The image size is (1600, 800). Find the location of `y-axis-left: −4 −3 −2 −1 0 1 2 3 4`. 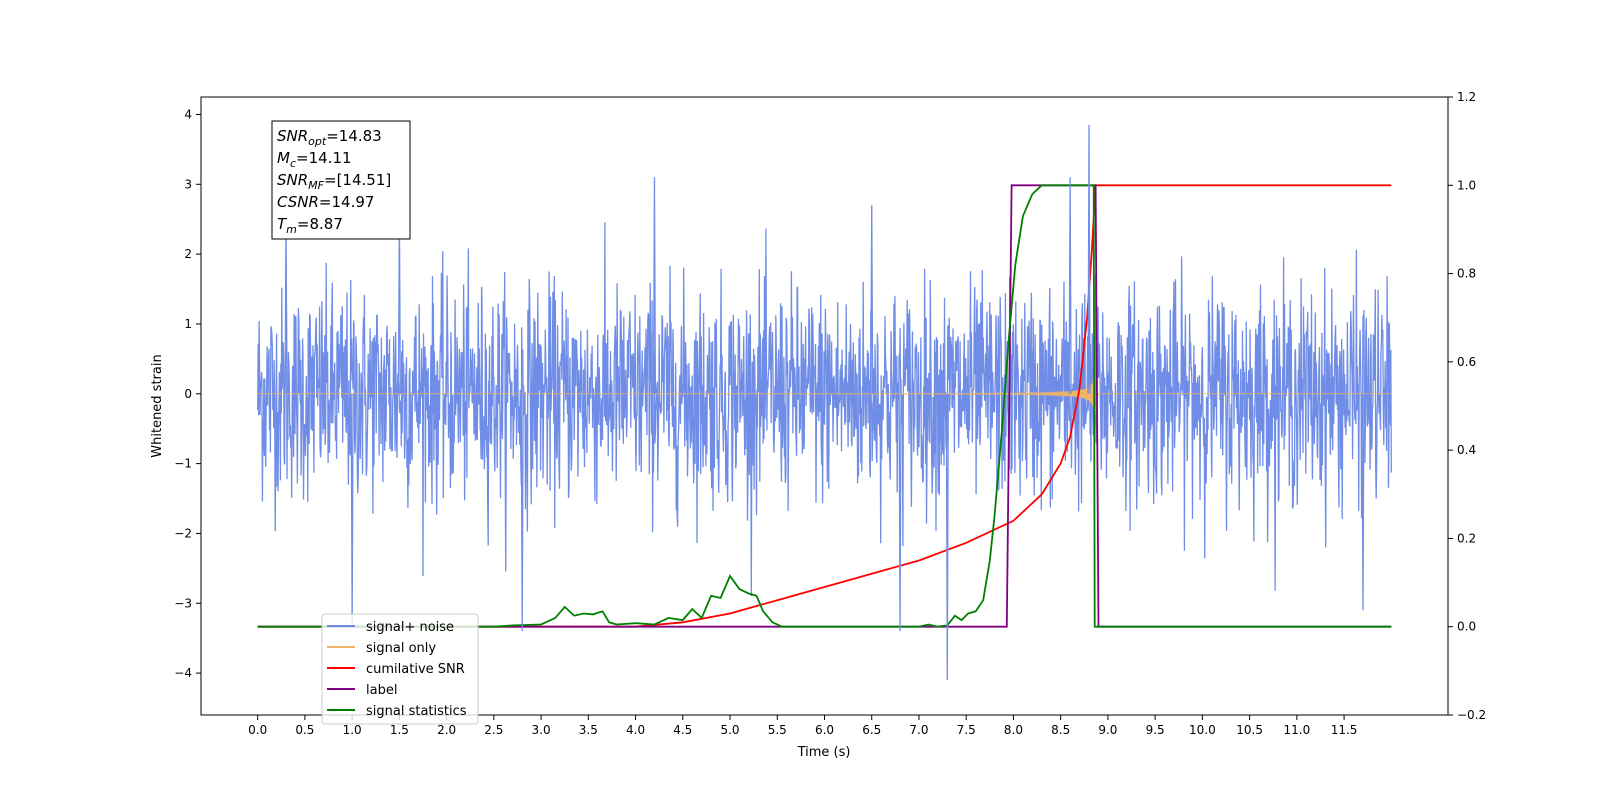

y-axis-left: −4 −3 −2 −1 0 1 2 3 4 is located at coordinates (187, 393).